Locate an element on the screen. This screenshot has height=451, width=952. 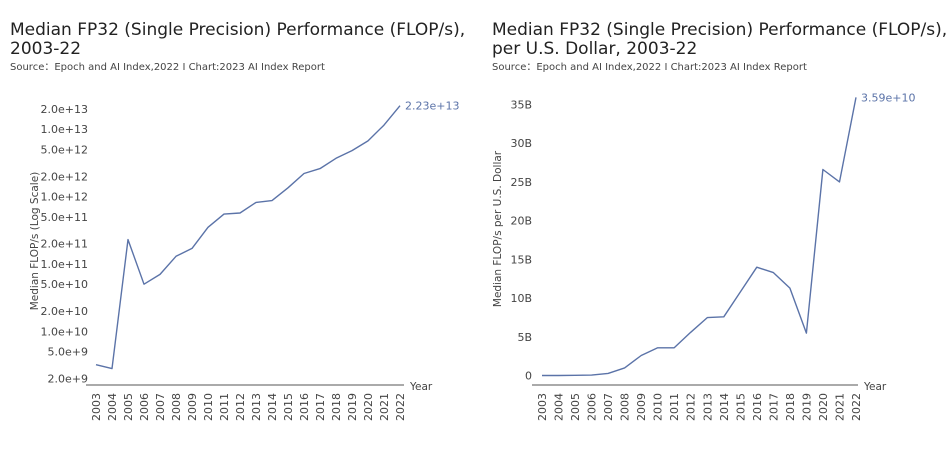
left-x-tick-label: 2012 is located at coordinates (240, 407).